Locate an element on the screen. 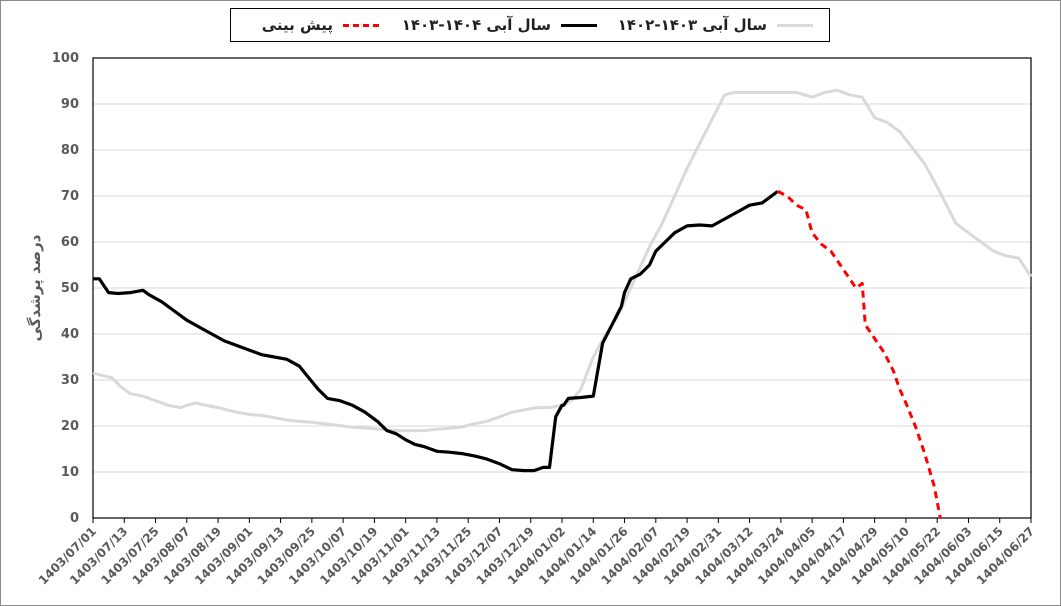 This screenshot has width=1061, height=606. legend-item-forecast: پیش بینی is located at coordinates (320, 25).